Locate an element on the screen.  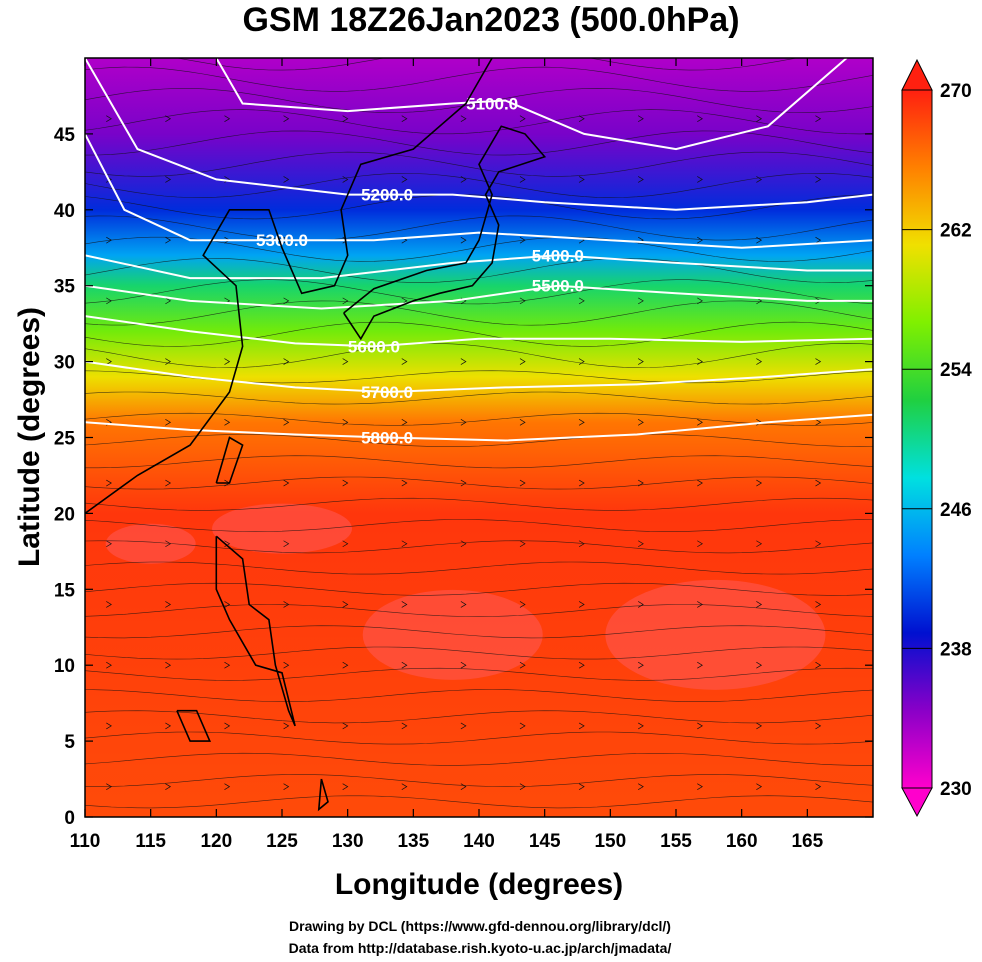
contour-label: 5600.0 is located at coordinates (374, 346).